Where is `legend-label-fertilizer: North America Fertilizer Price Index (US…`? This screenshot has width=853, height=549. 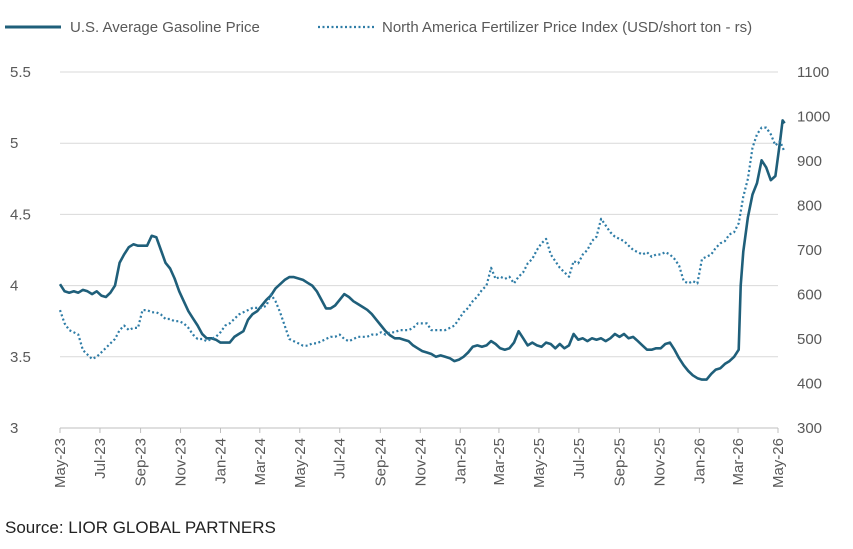
legend-label-fertilizer: North America Fertilizer Price Index (US… is located at coordinates (567, 27).